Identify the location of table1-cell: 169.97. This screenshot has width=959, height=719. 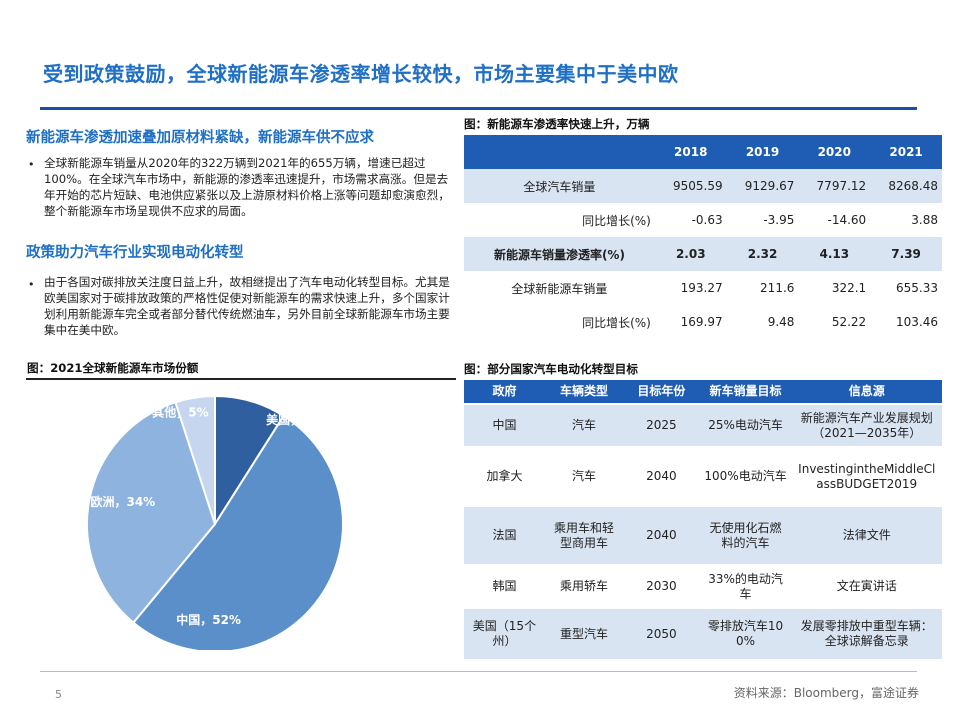
(701, 322).